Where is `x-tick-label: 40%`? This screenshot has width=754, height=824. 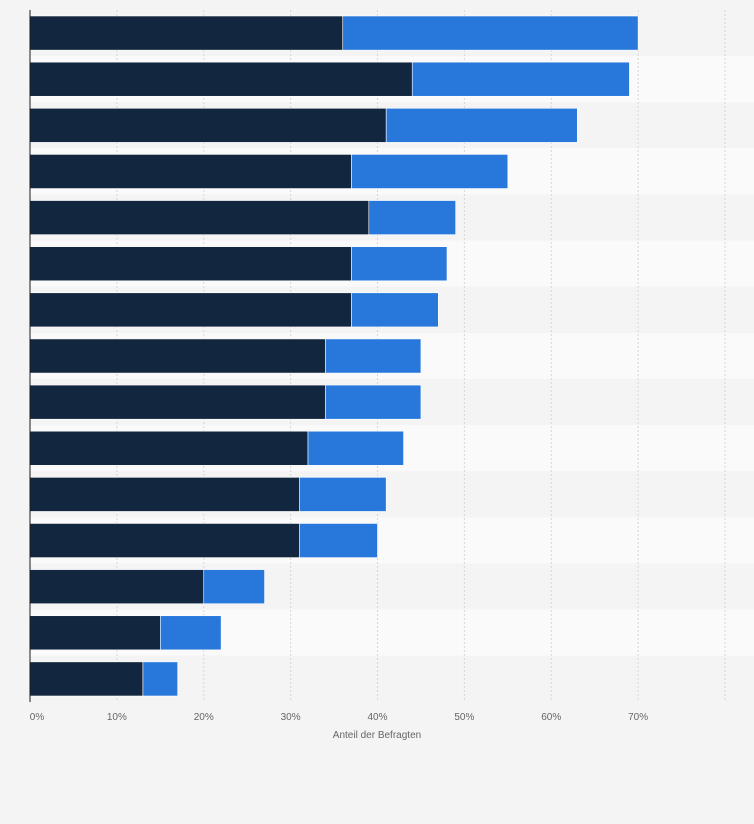
x-tick-label: 40% is located at coordinates (377, 717).